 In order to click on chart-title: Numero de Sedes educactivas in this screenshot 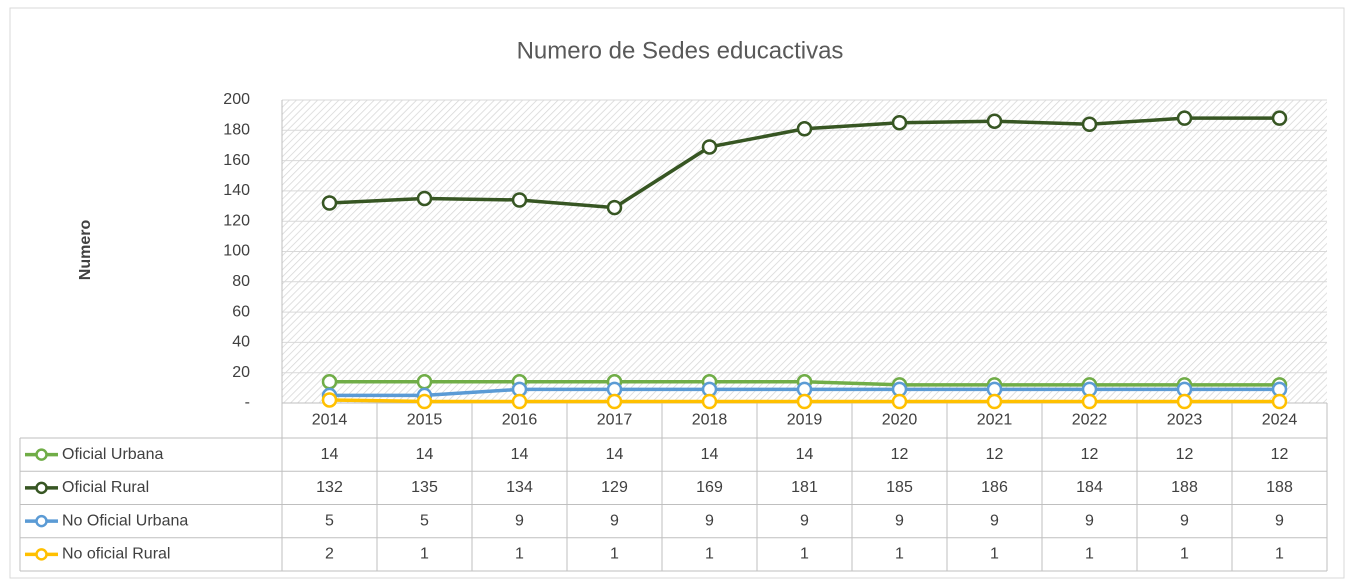, I will do `click(680, 50)`.